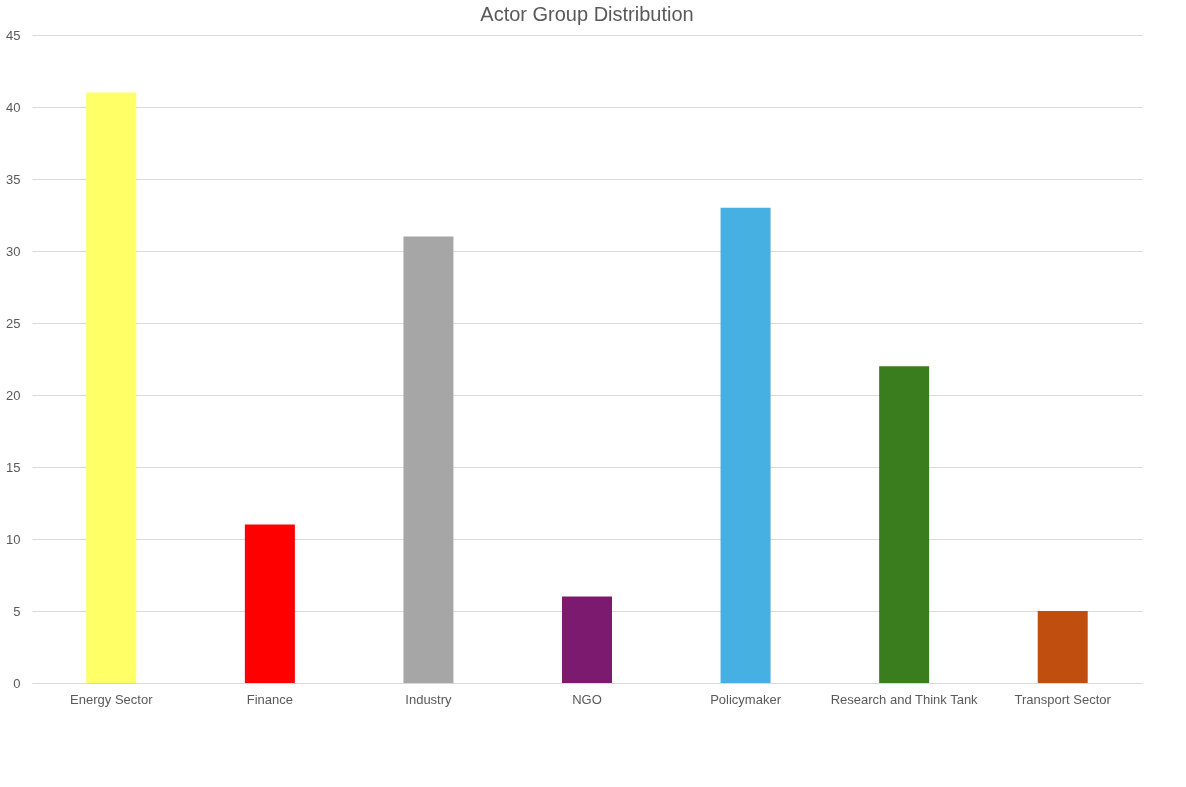  Describe the element at coordinates (13, 179) in the screenshot. I see `y-tick-label: 35` at that location.